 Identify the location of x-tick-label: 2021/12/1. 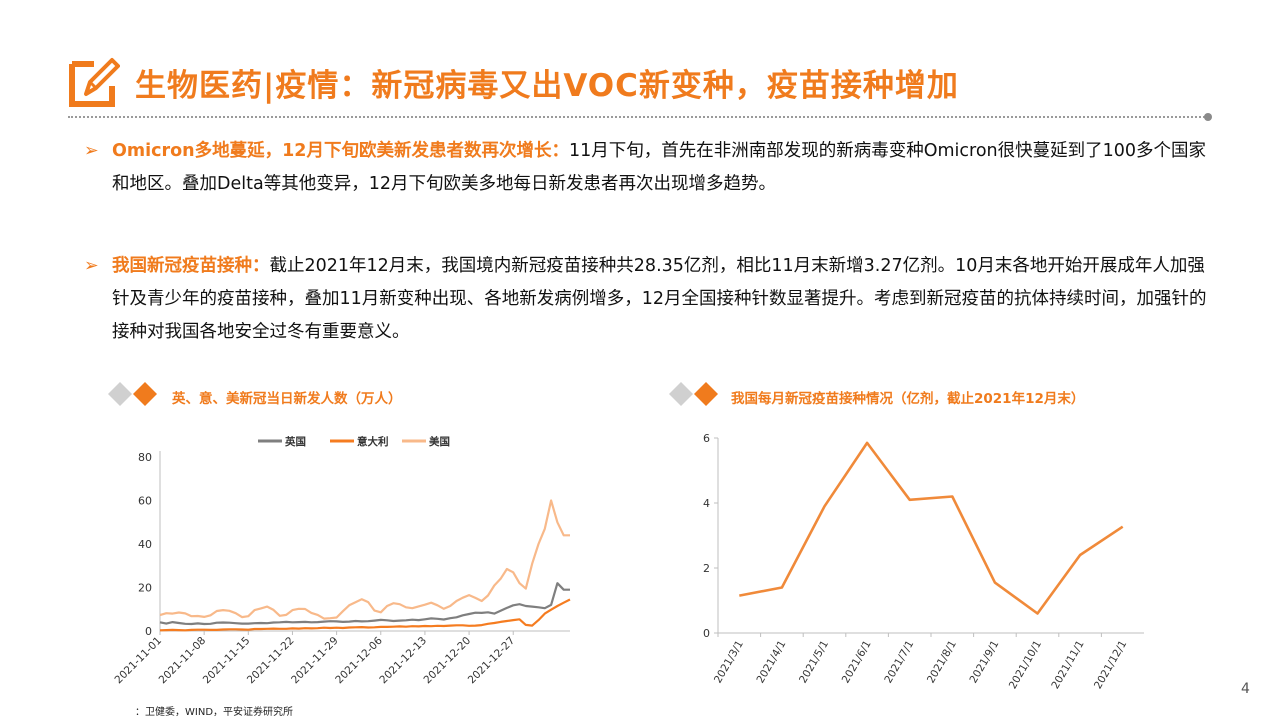
(1110, 665).